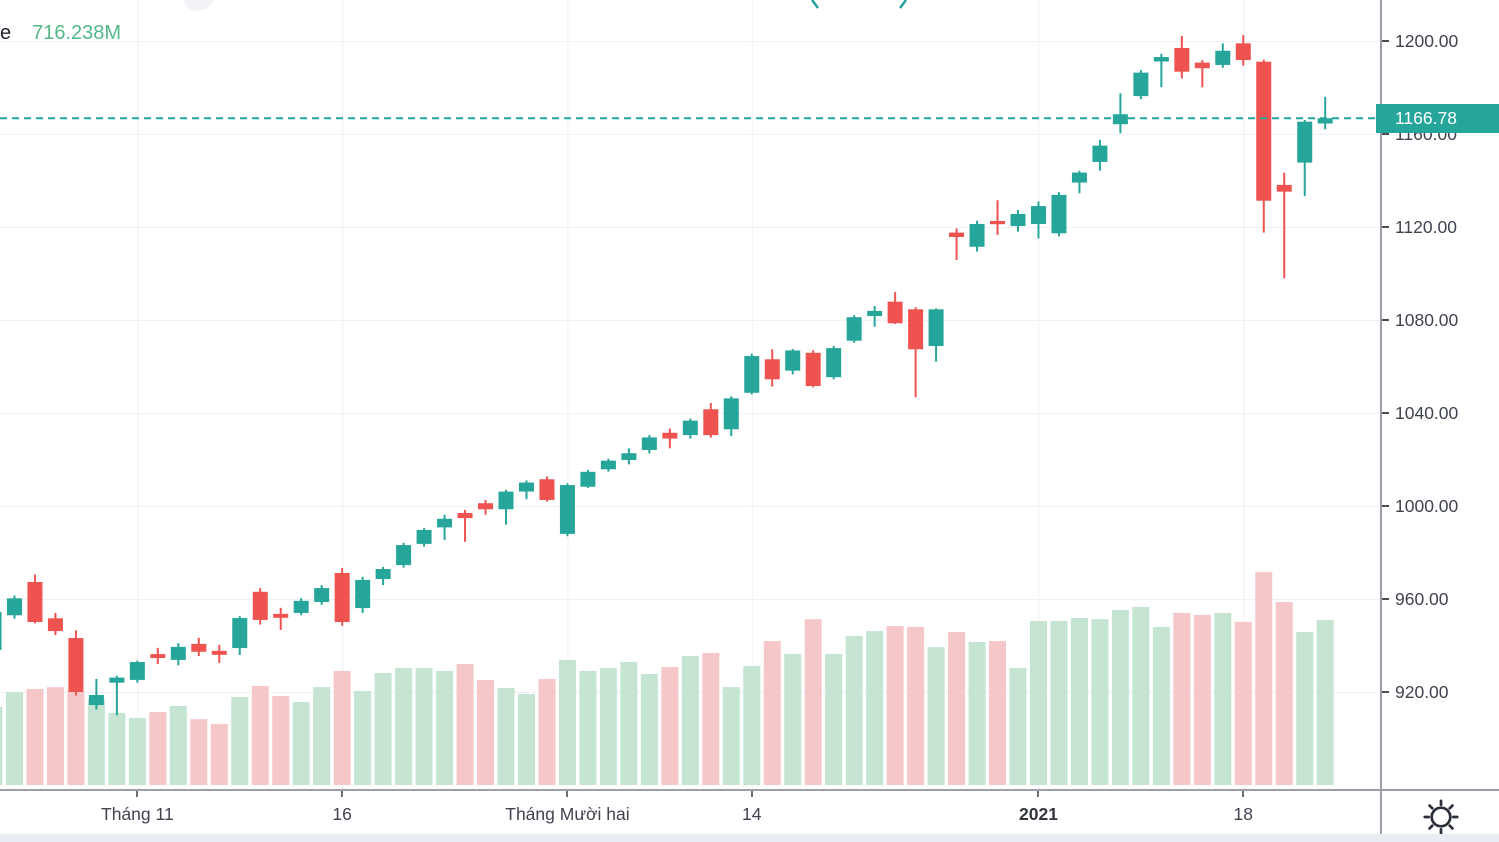 This screenshot has height=842, width=1499. What do you see at coordinates (1381, 421) in the screenshot?
I see `price-axis-border` at bounding box center [1381, 421].